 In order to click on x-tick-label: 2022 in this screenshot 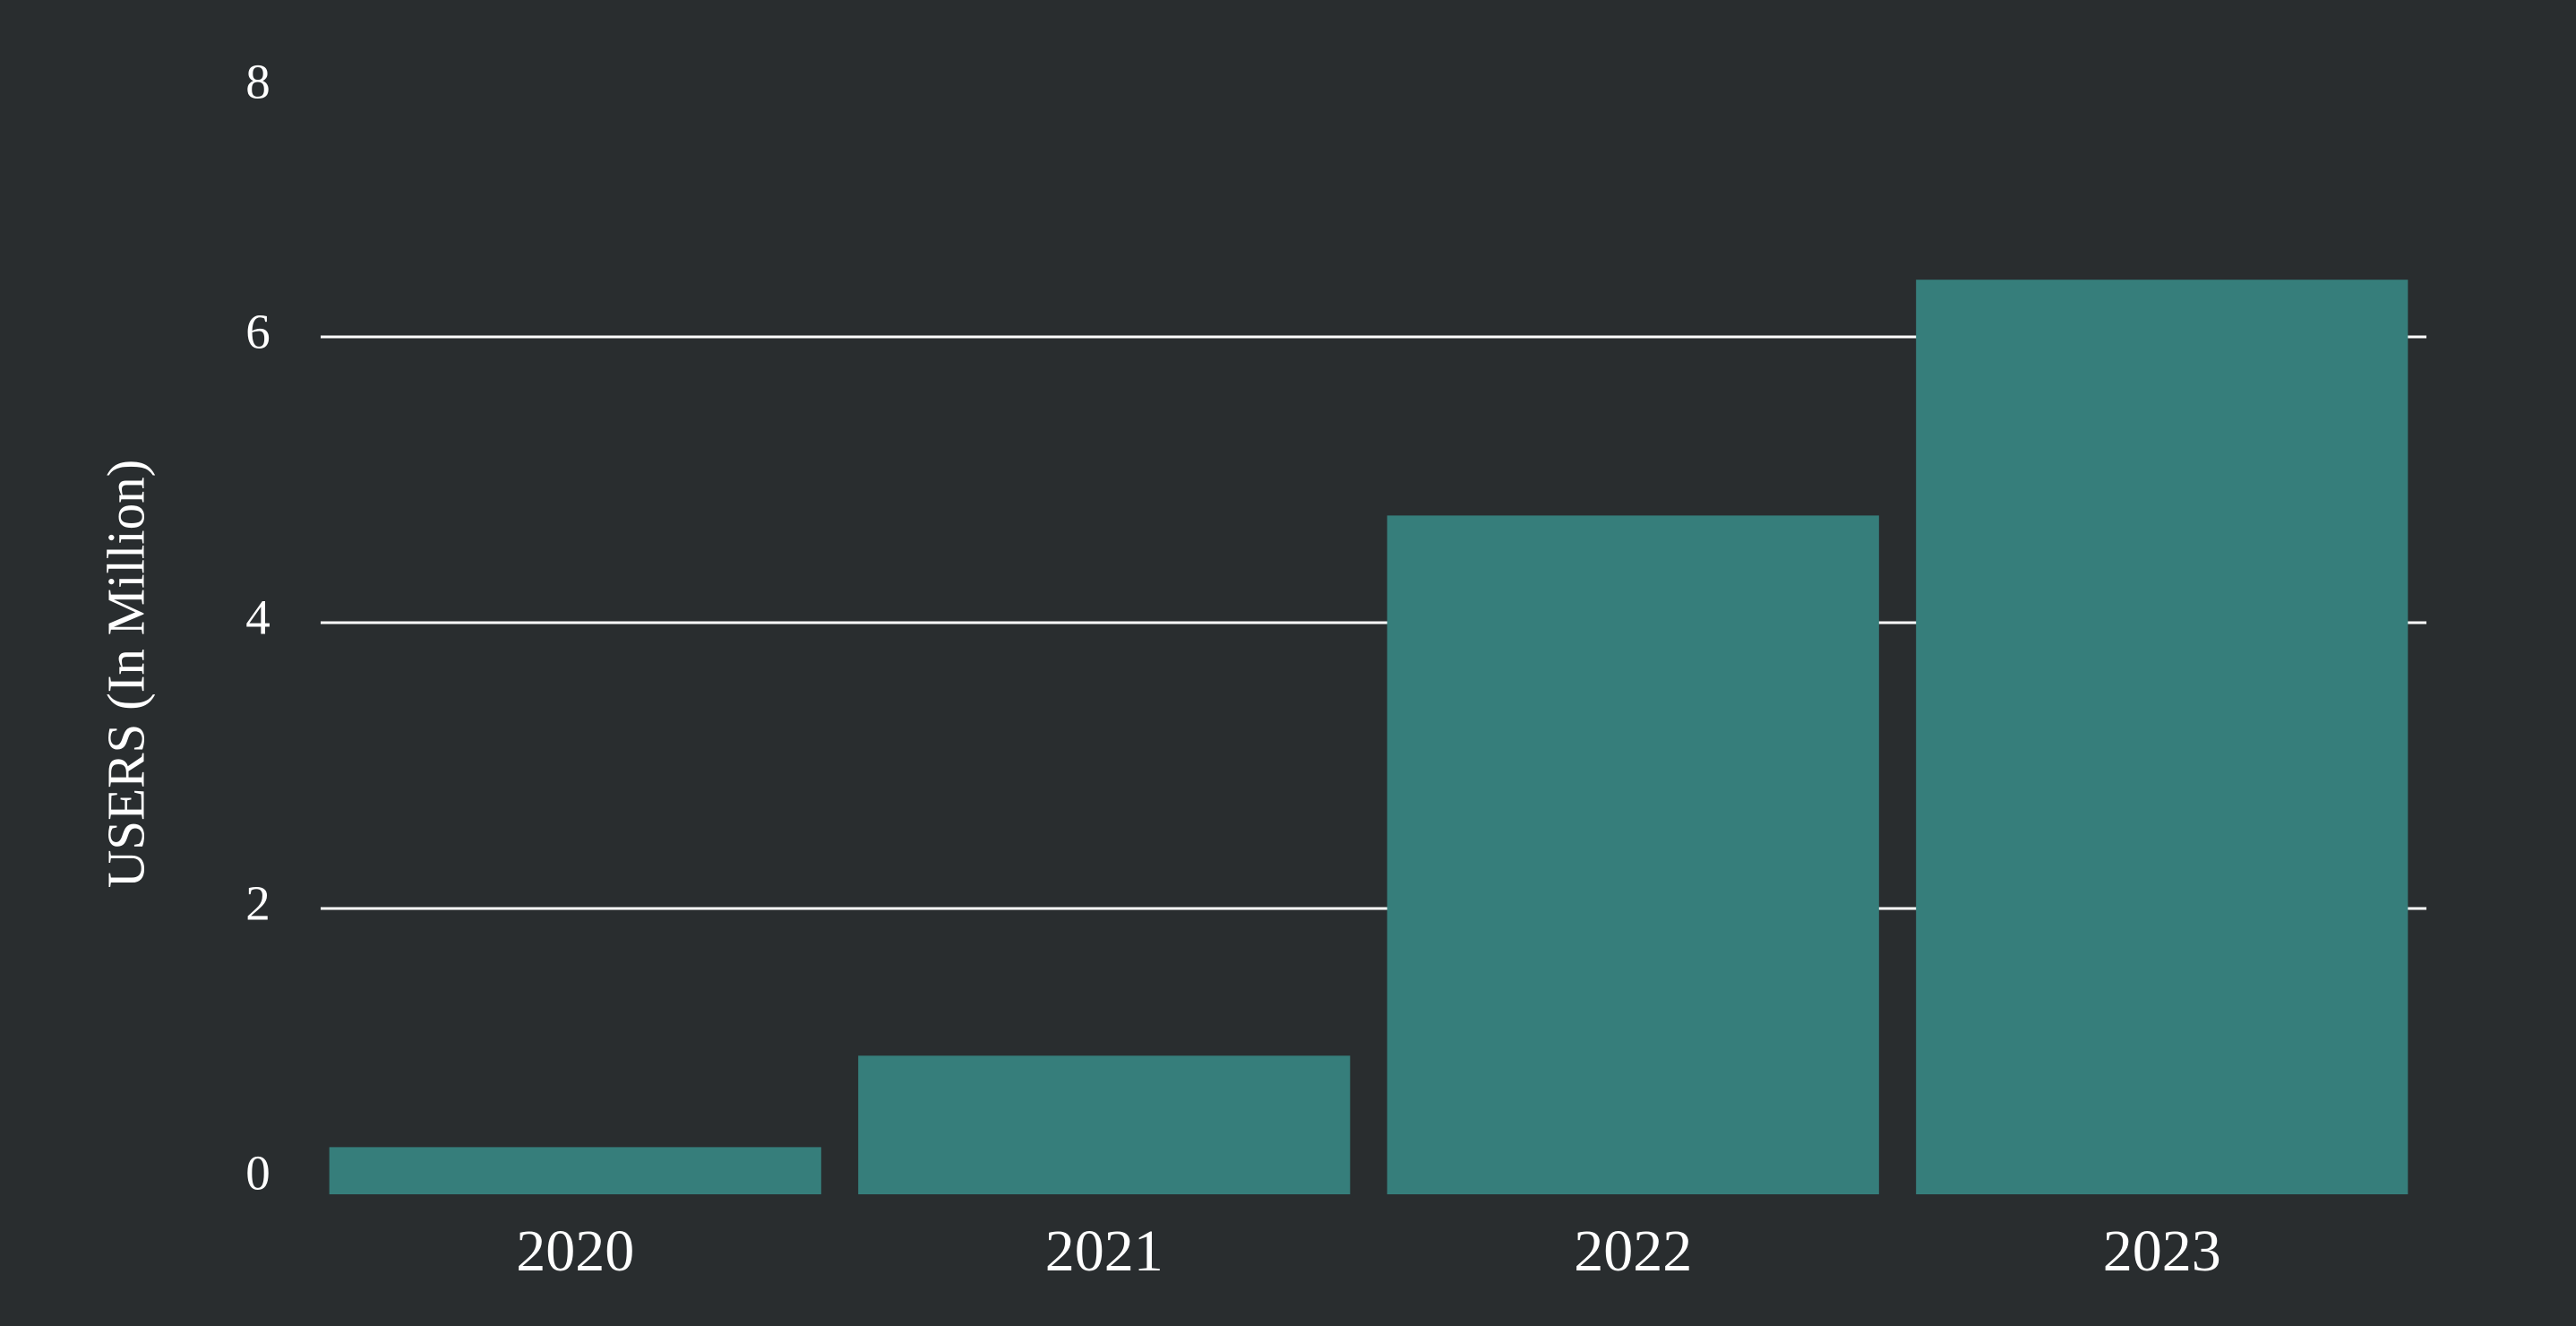, I will do `click(1633, 1251)`.